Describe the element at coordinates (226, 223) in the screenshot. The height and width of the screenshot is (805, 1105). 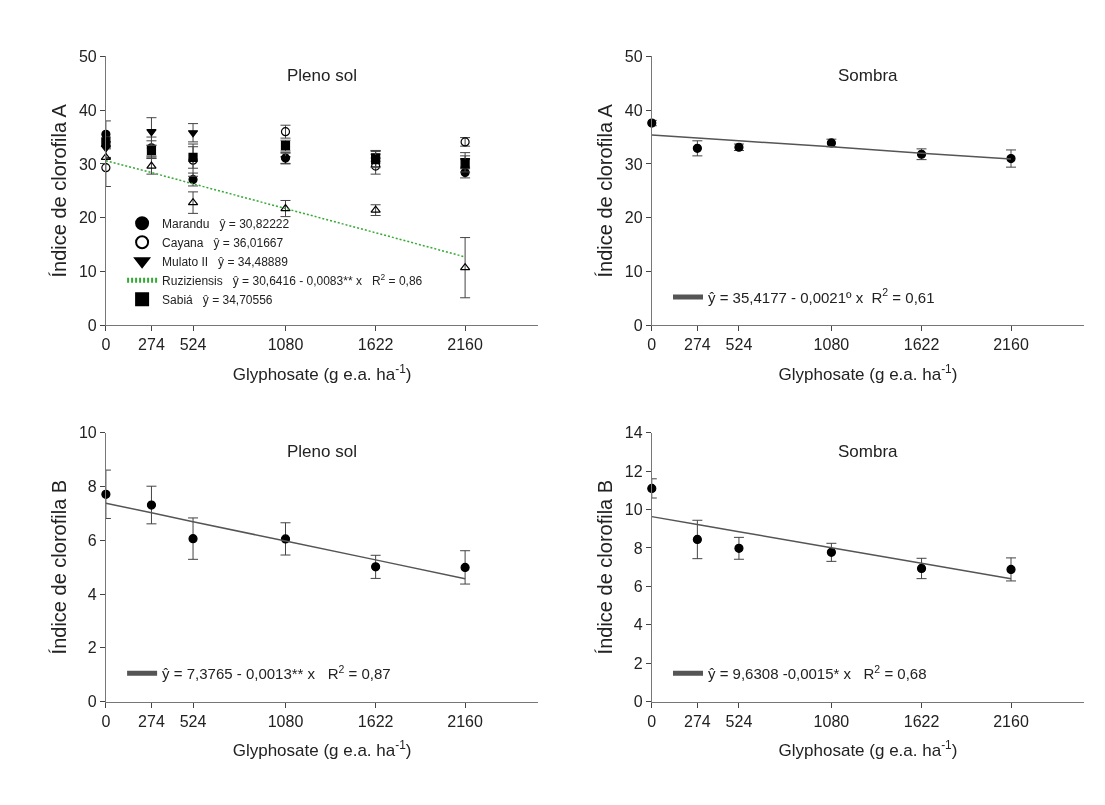
I see `legend-label: Marandu ŷ = 30,82222` at that location.